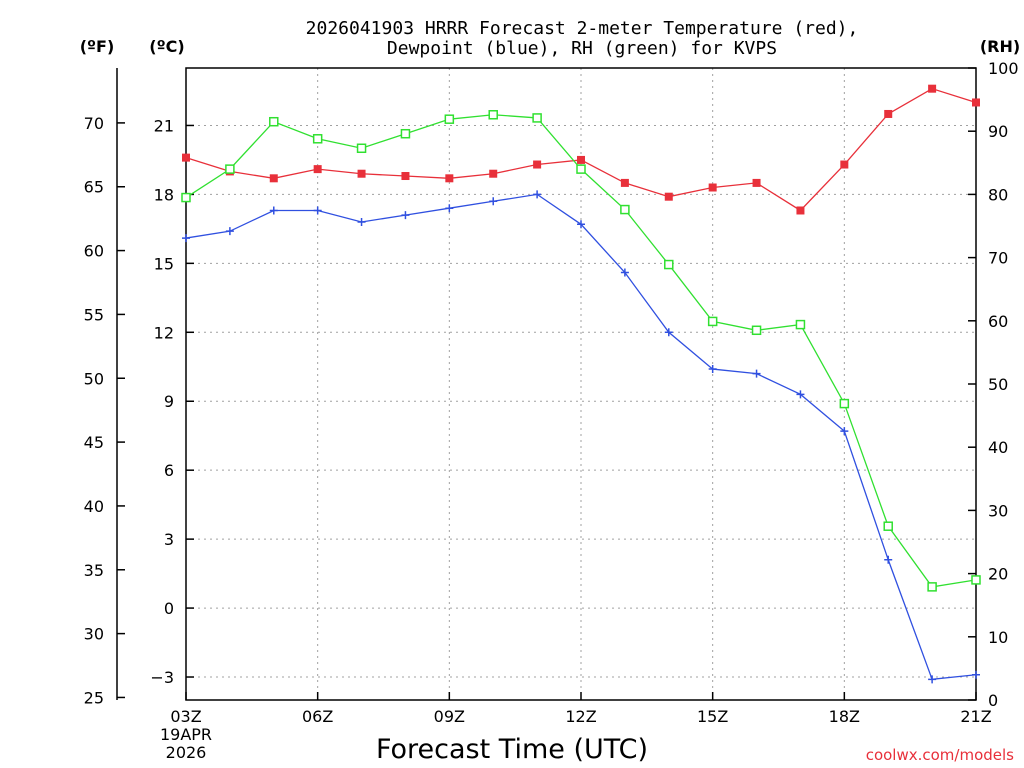  I want to click on fahrenheit-axis: 25 30 35 40 45 50 55 60 65 70, so click(104, 410).